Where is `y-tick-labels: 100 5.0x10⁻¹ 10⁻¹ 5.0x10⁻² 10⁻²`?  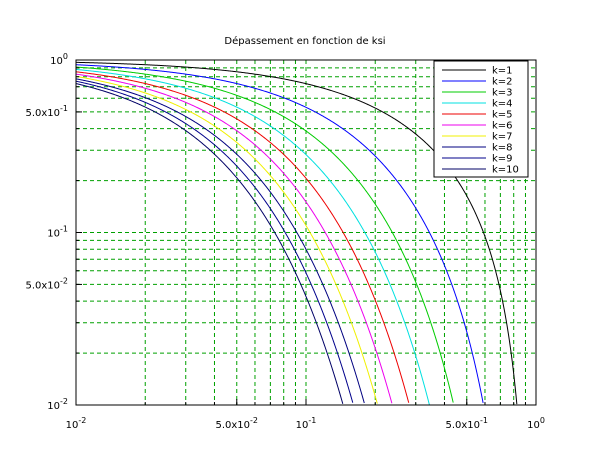 y-tick-labels: 100 5.0x10⁻¹ 10⁻¹ 5.0x10⁻² 10⁻² is located at coordinates (46, 232).